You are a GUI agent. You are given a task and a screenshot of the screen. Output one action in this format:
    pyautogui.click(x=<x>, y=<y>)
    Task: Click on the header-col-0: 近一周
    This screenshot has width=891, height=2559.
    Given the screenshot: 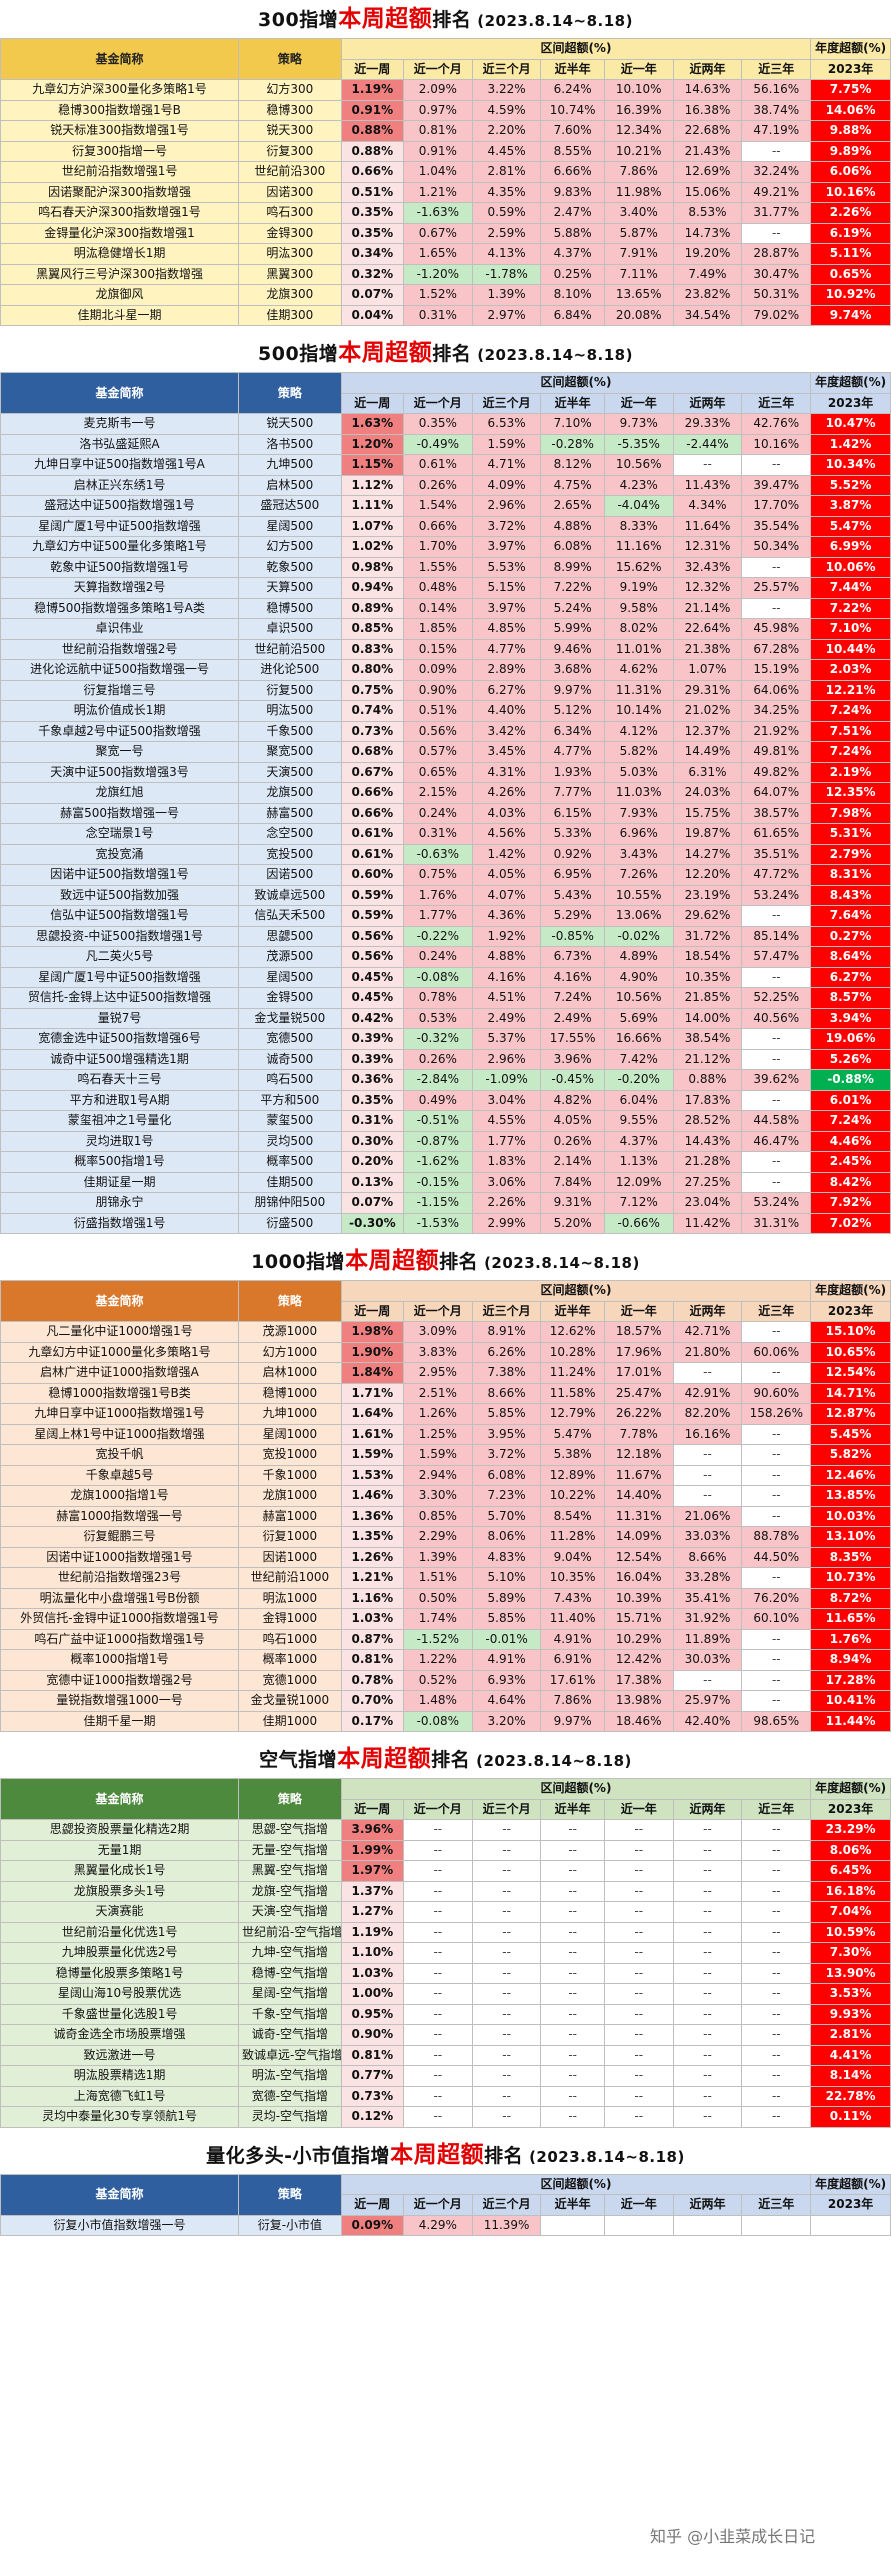 What is the action you would take?
    pyautogui.click(x=372, y=1311)
    